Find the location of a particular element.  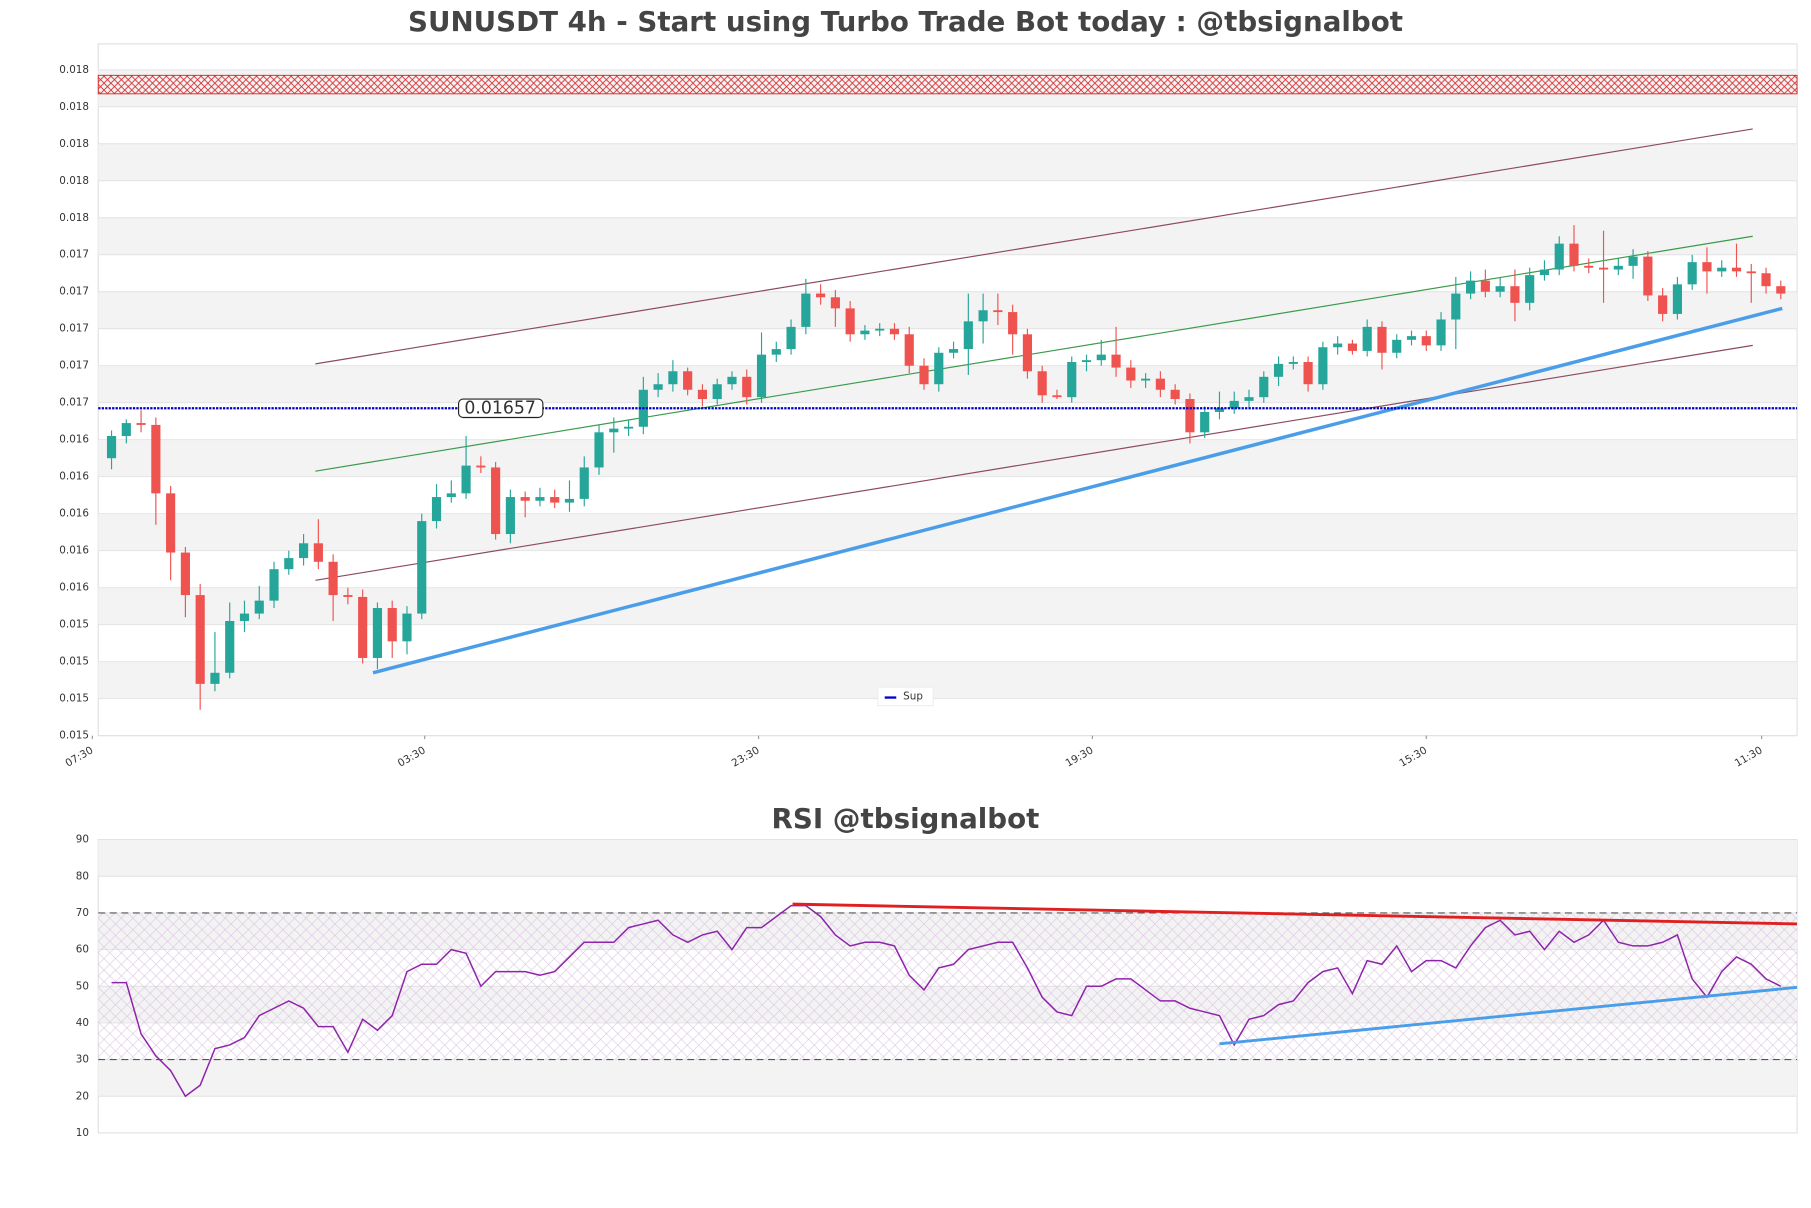

x-tick-label: 07:30 is located at coordinates (79, 756).